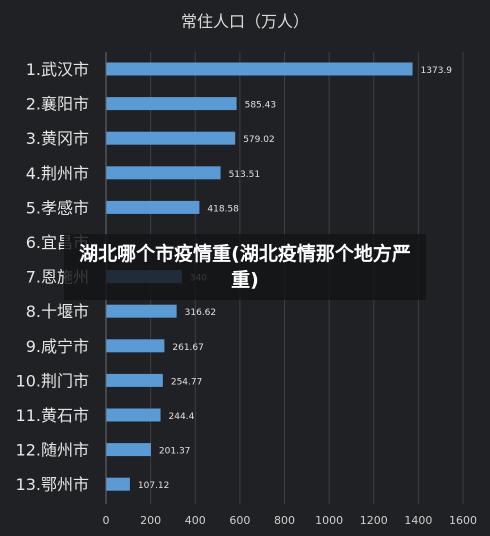 This screenshot has height=536, width=490. Describe the element at coordinates (284, 520) in the screenshot. I see `x-tick-label: 800` at that location.